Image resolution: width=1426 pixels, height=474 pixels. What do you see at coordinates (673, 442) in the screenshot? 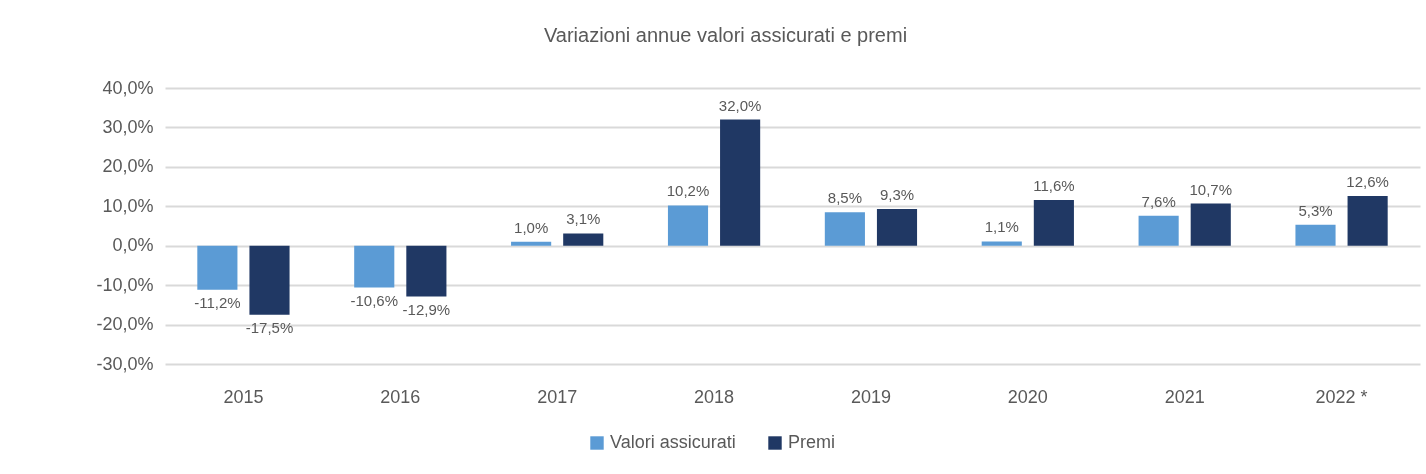
I see `legend-label: Valori assicurati` at bounding box center [673, 442].